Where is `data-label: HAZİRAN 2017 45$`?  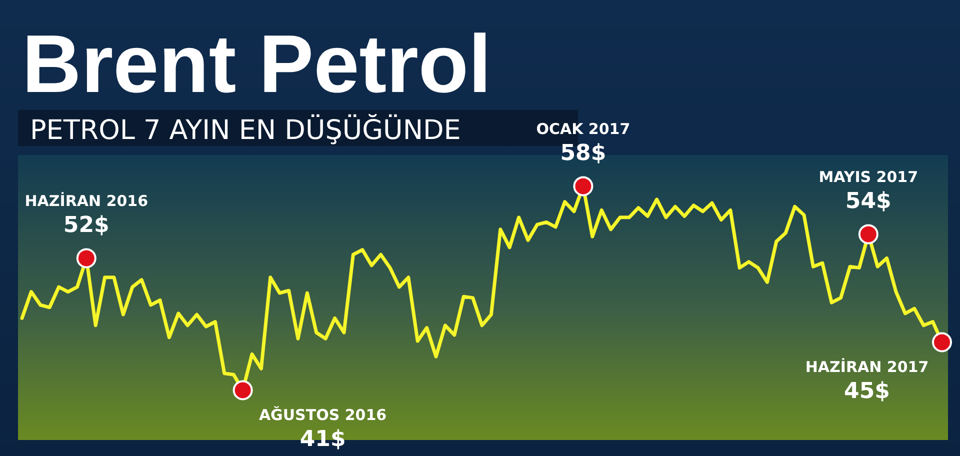
data-label: HAZİRAN 2017 45$ is located at coordinates (867, 381).